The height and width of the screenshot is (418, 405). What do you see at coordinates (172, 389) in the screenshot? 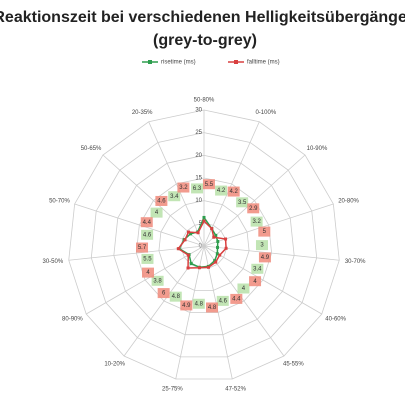
I see `category-label: 25-75%` at bounding box center [172, 389].